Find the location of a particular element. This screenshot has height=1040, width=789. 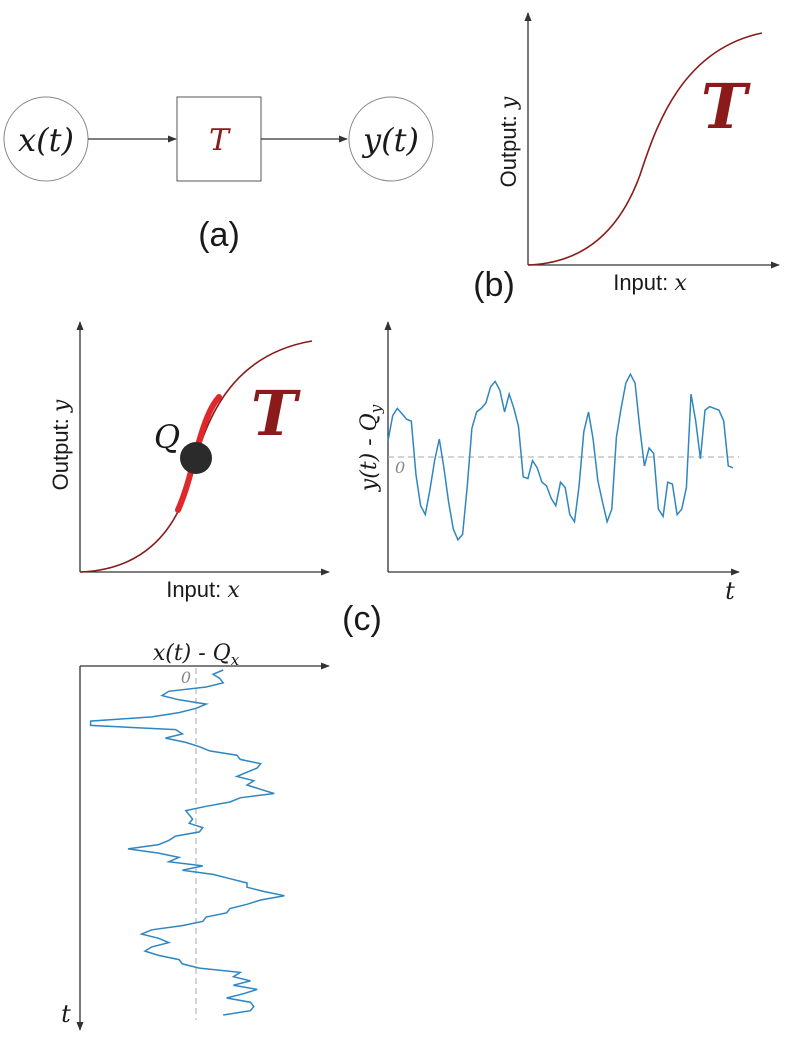

input-node-label: x(t) is located at coordinates (46, 140).